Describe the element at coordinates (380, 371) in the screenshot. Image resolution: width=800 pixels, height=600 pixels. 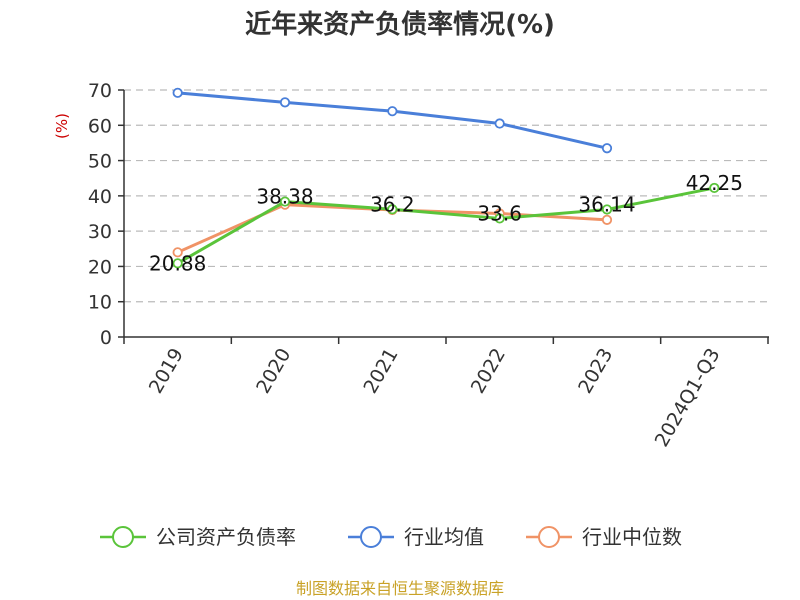
I see `x-tick-label: 2021` at that location.